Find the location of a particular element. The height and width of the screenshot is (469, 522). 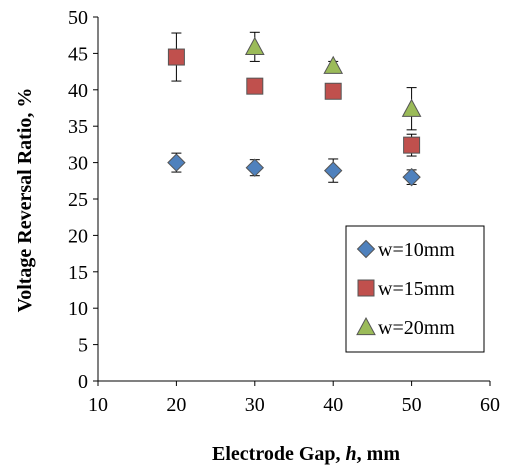

legend-label: w=20mm is located at coordinates (416, 328).